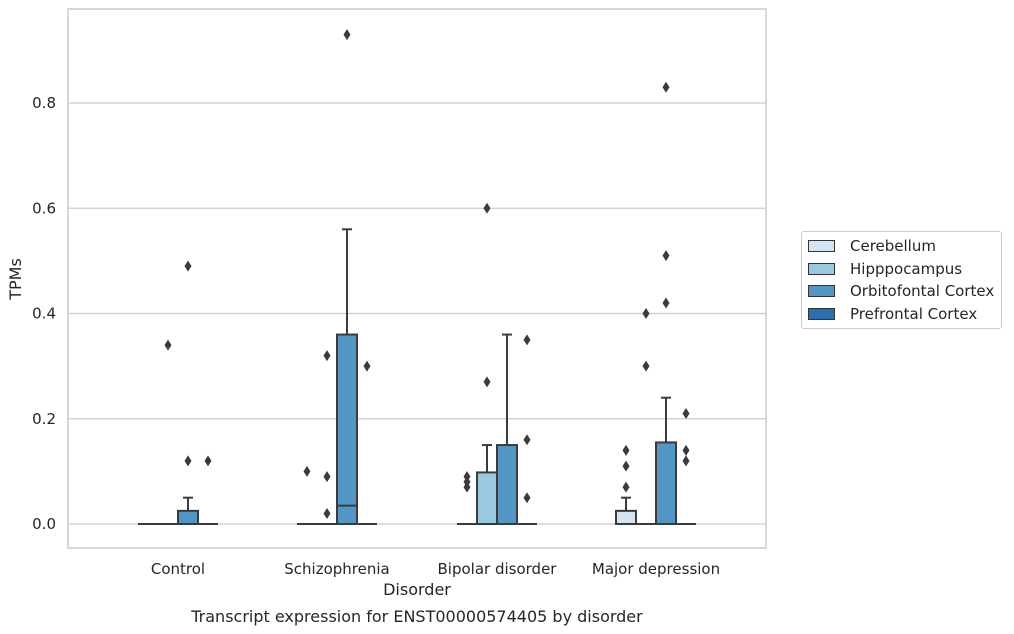 This screenshot has width=1014, height=634. I want to click on y-tick-label: 0.4, so click(44, 314).